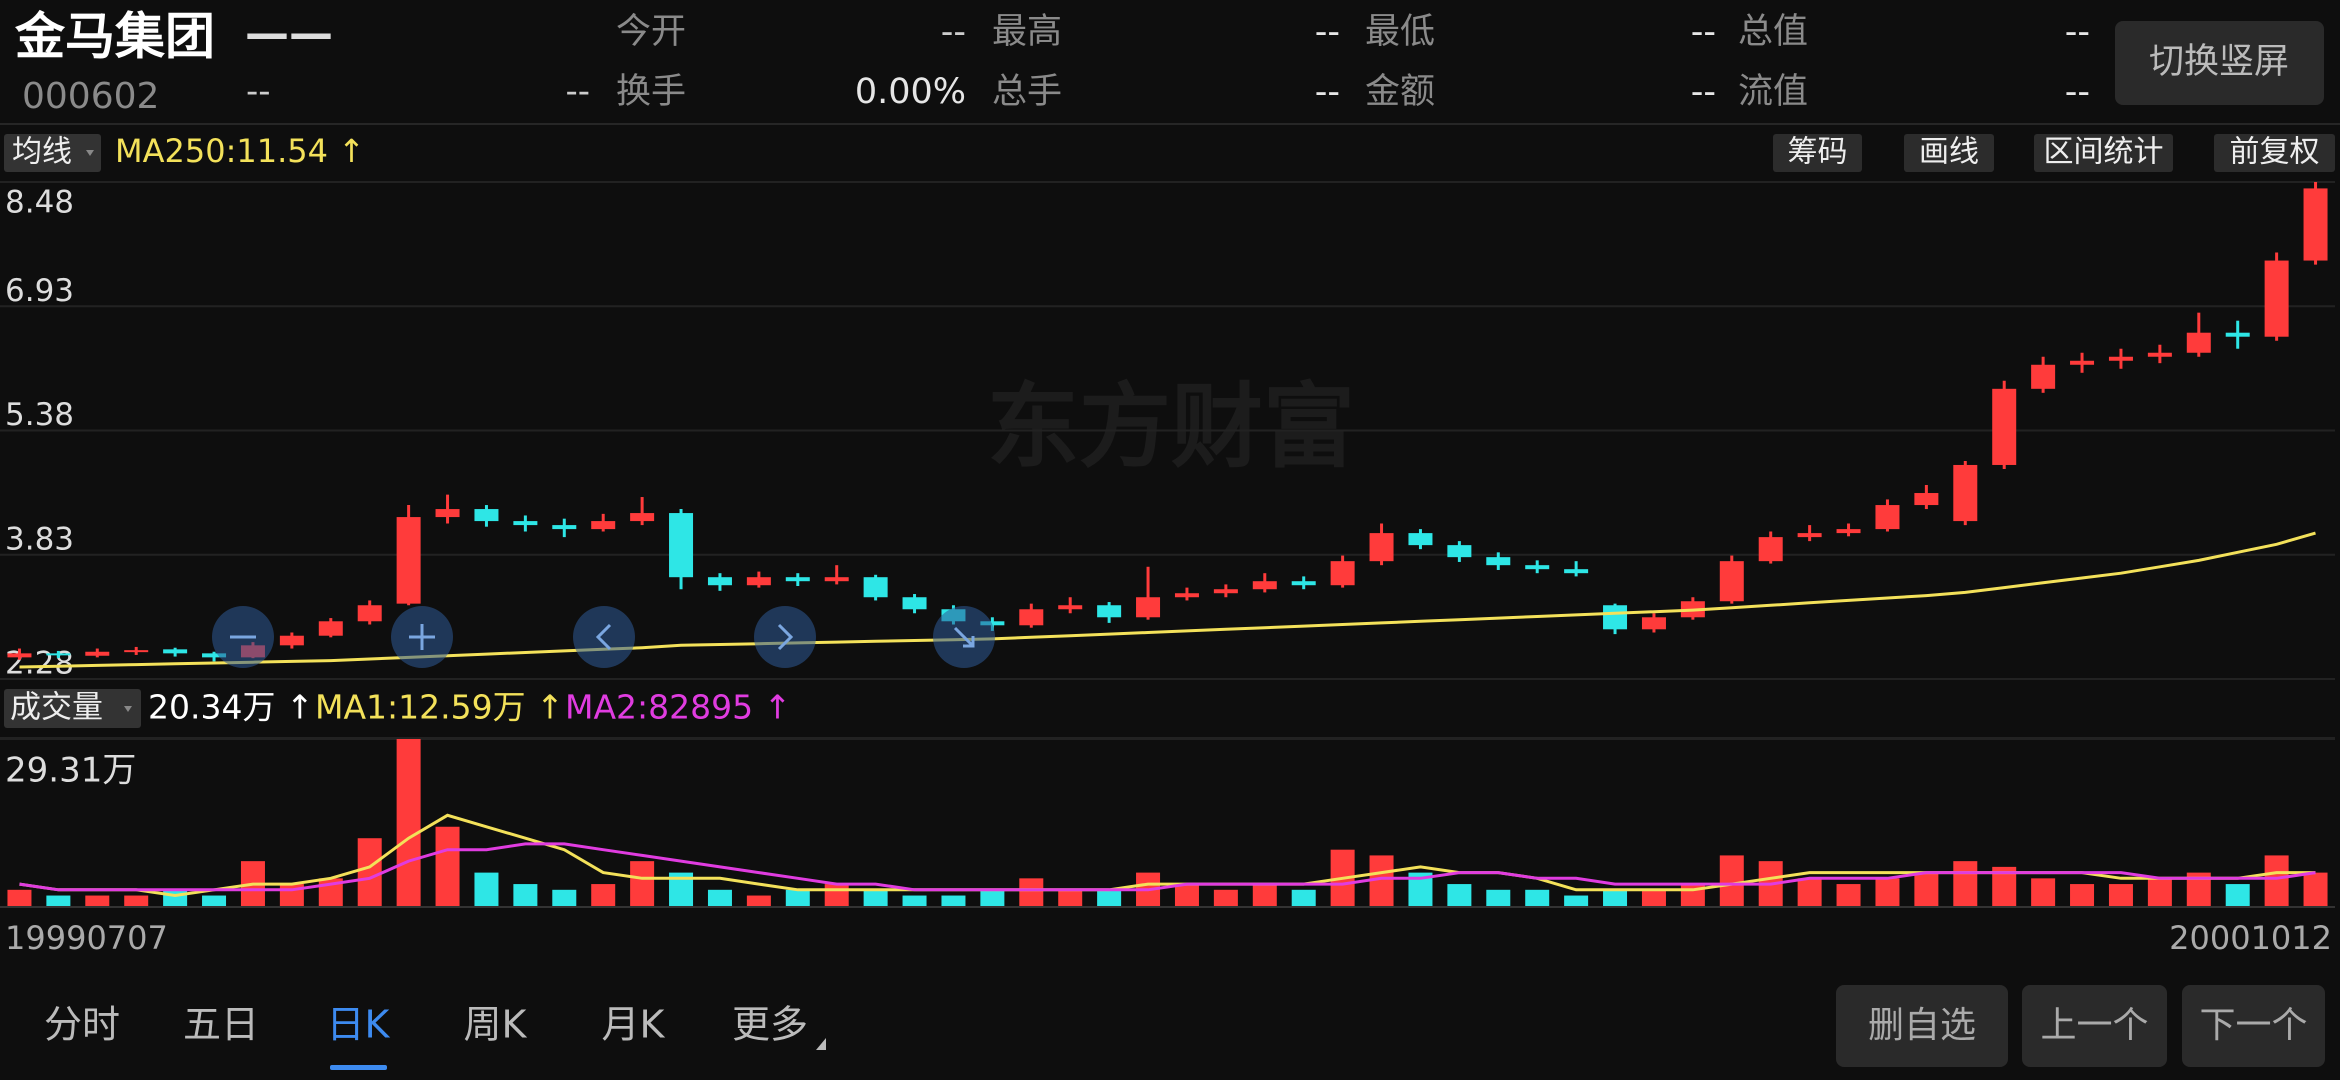 The height and width of the screenshot is (1080, 2340). Describe the element at coordinates (358, 1067) in the screenshot. I see `tab-underline` at that location.